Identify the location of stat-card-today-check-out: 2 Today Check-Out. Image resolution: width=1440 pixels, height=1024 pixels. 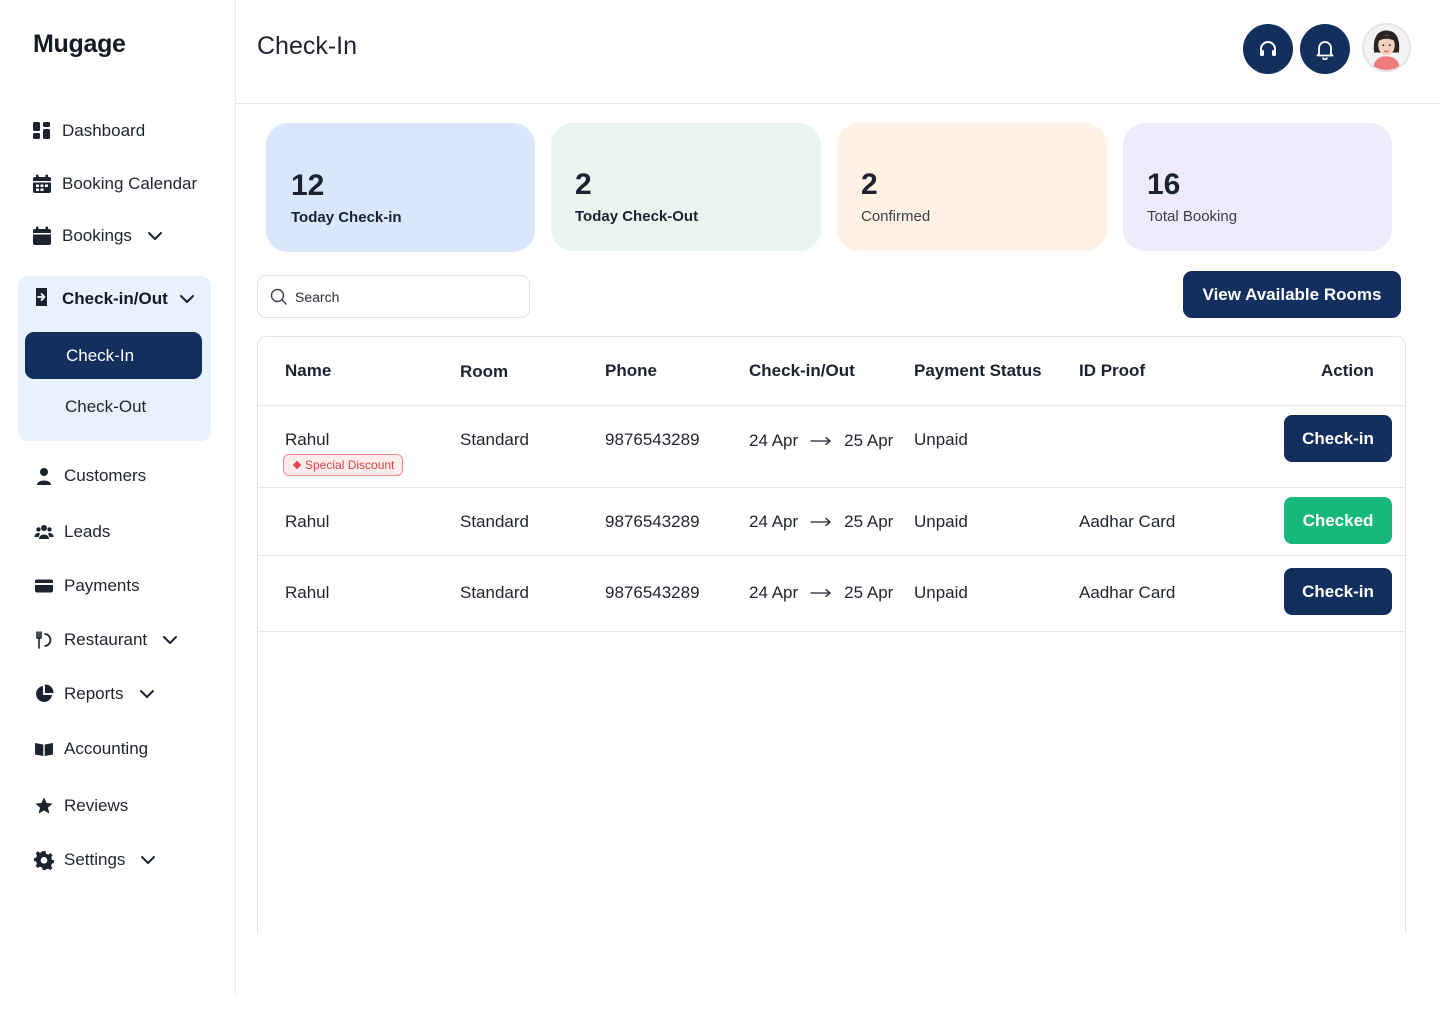
(686, 187).